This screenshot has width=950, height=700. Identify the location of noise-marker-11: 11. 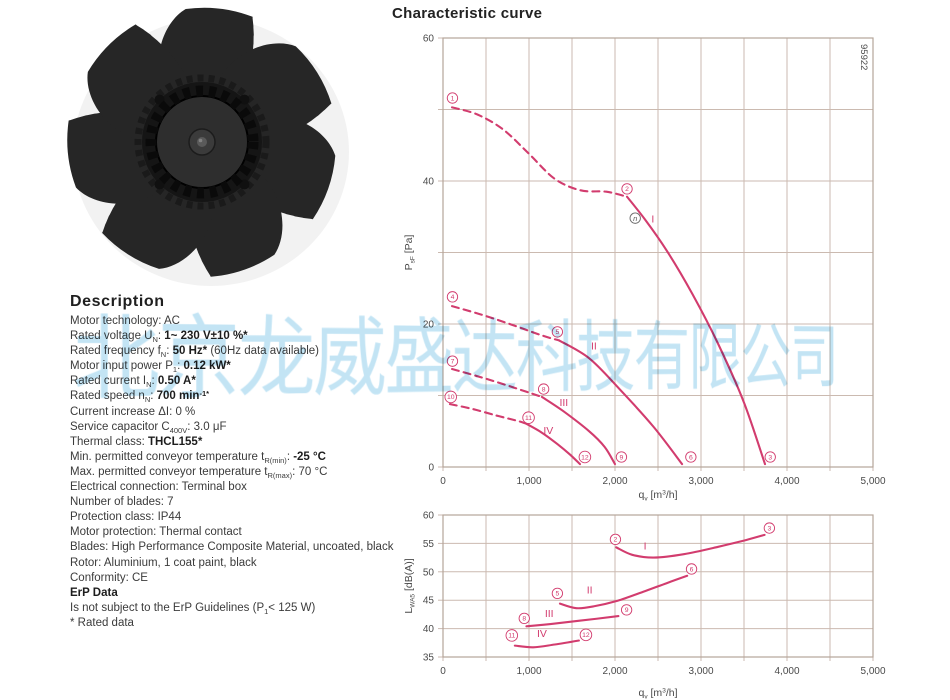
(512, 635).